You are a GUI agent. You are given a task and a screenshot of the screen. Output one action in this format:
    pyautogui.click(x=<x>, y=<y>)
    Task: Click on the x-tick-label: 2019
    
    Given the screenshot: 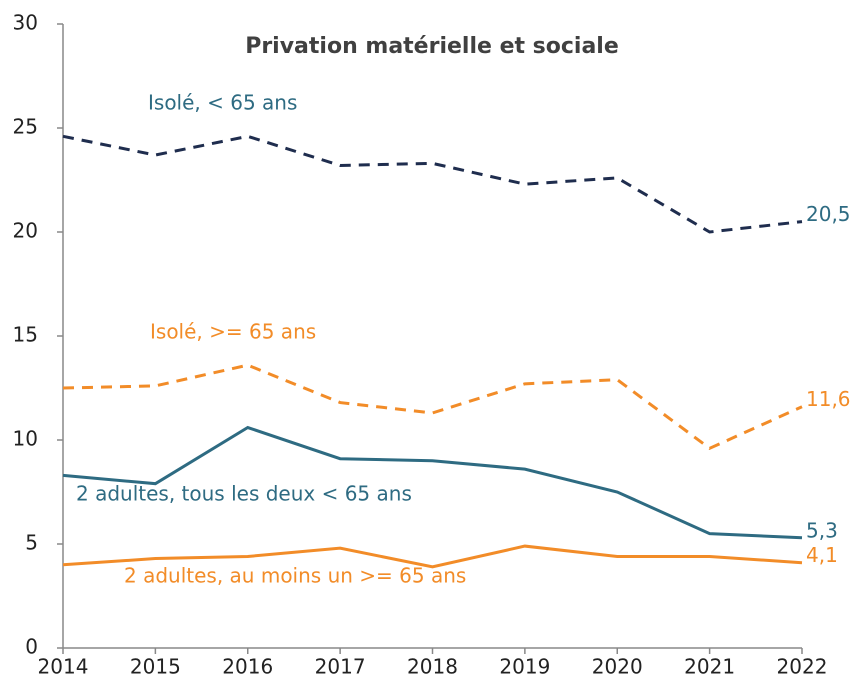 What is the action you would take?
    pyautogui.click(x=524, y=667)
    